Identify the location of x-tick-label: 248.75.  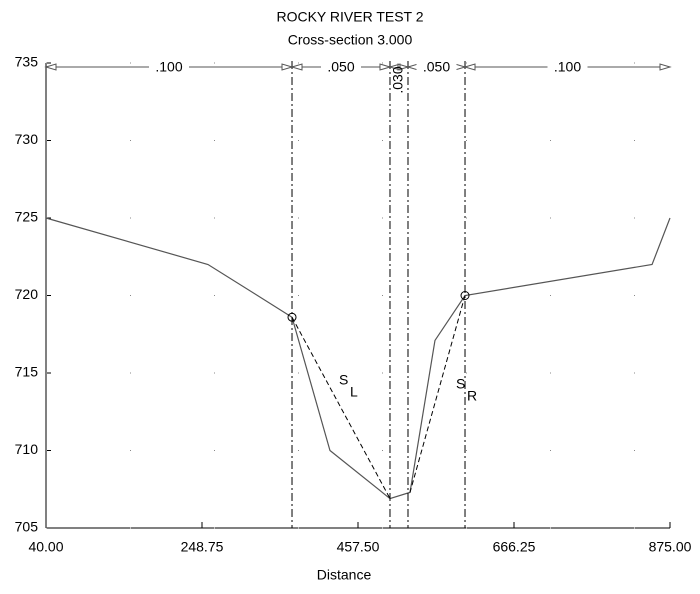
(202, 547).